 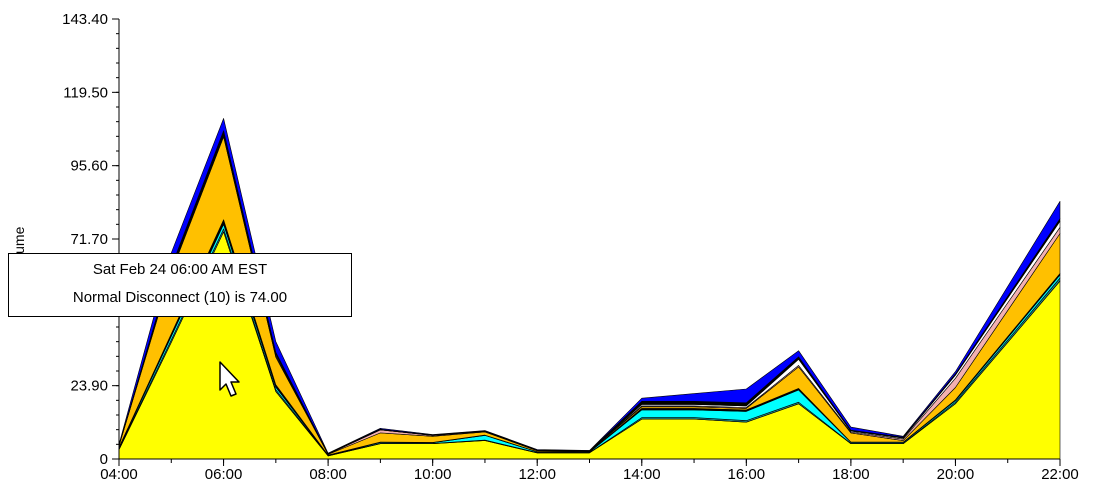 What do you see at coordinates (1060, 474) in the screenshot?
I see `x-tick-label: 22:00` at bounding box center [1060, 474].